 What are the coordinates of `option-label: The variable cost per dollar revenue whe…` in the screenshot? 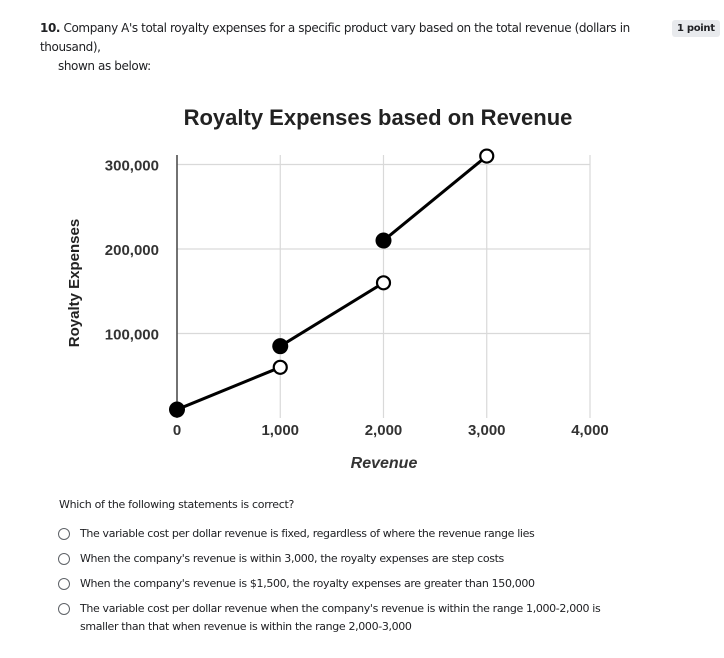 It's located at (340, 617).